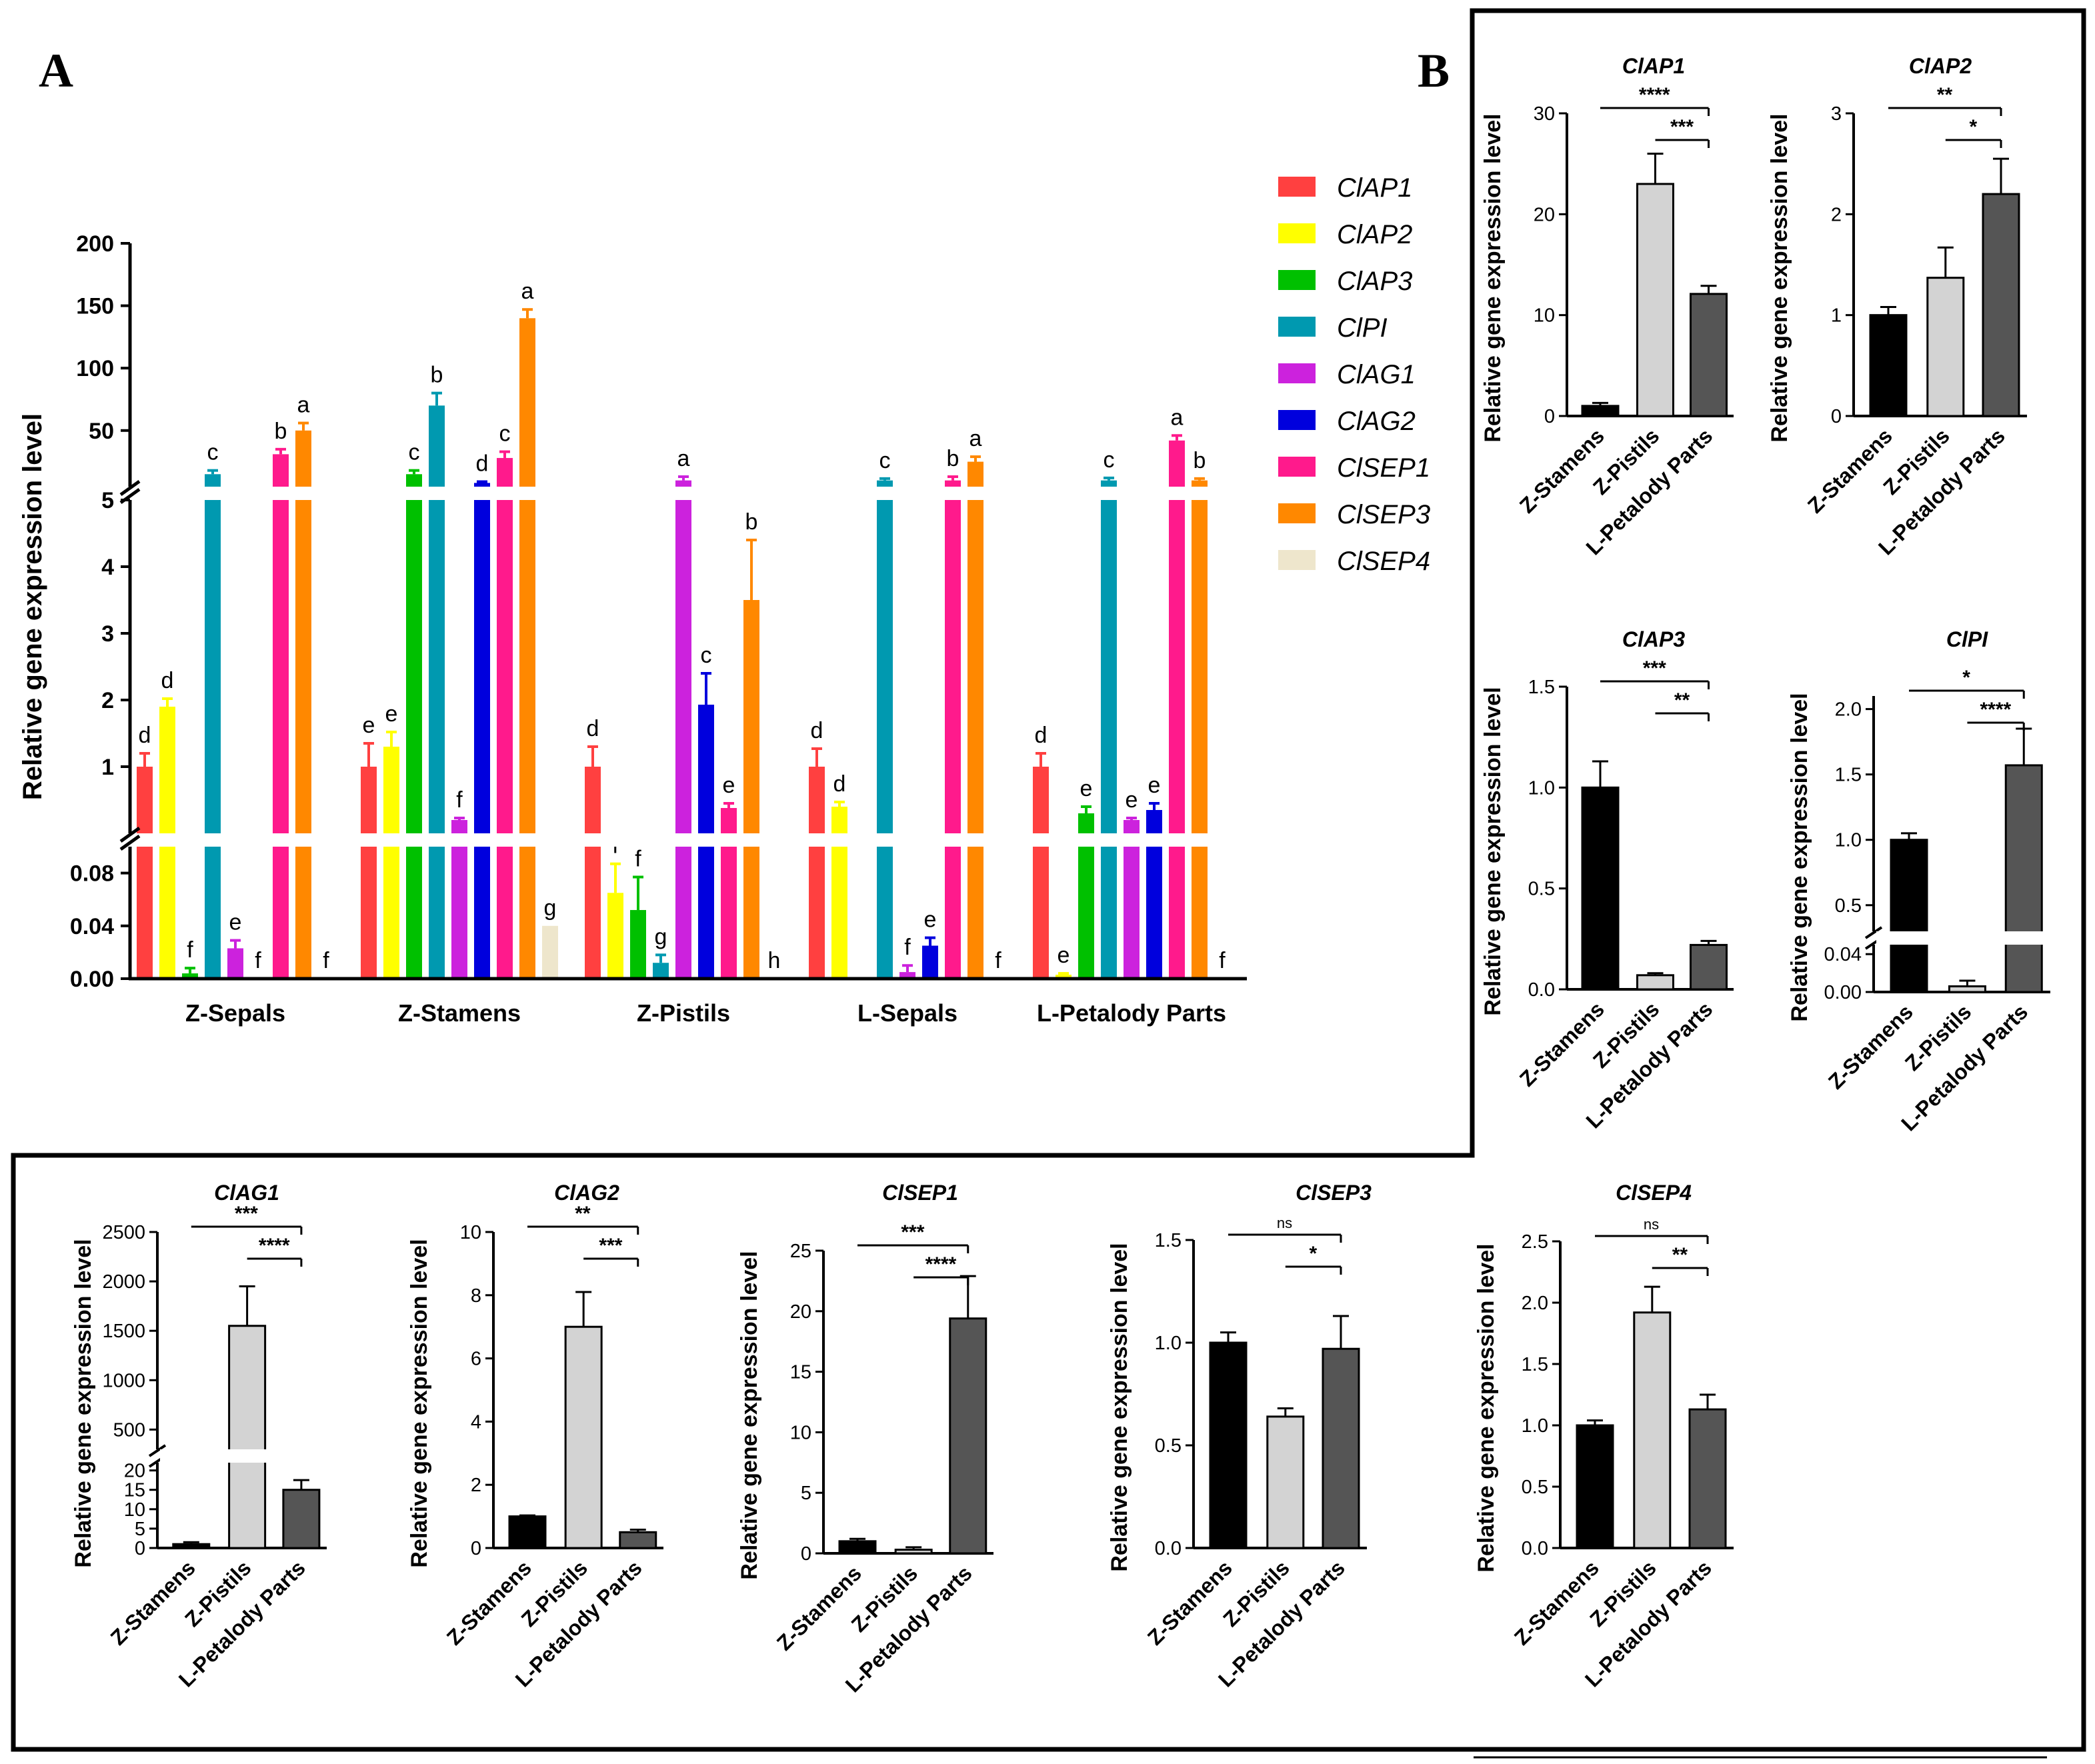 This screenshot has height=1764, width=2095. Describe the element at coordinates (1550, 416) in the screenshot. I see `y-tick-label: 0` at that location.